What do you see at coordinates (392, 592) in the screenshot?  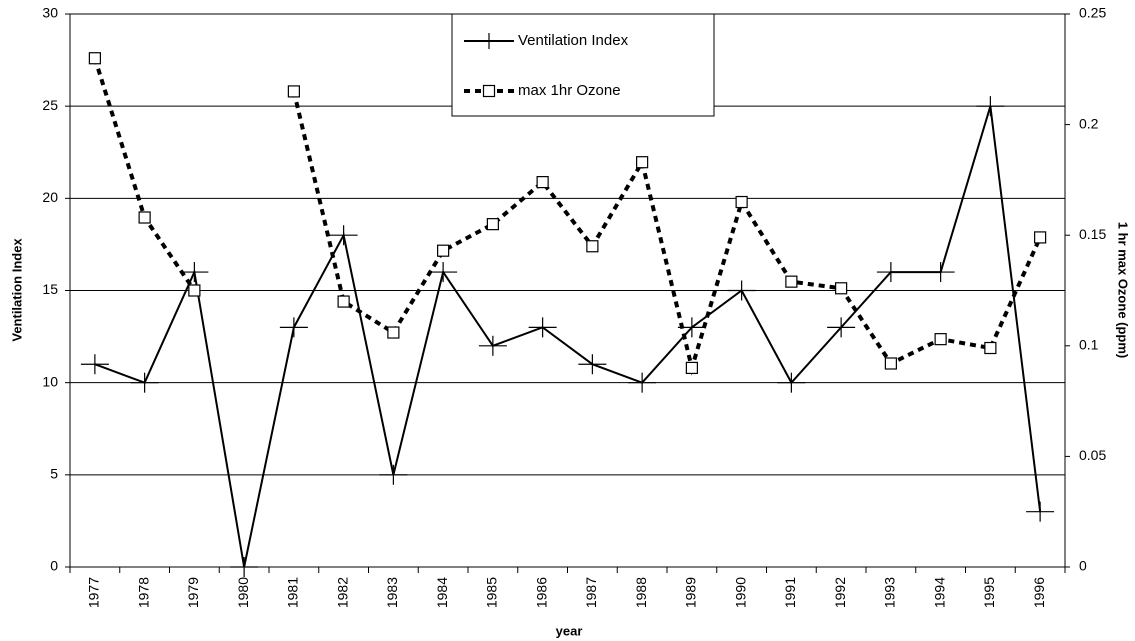 I see `x-tick-label: 1983` at bounding box center [392, 592].